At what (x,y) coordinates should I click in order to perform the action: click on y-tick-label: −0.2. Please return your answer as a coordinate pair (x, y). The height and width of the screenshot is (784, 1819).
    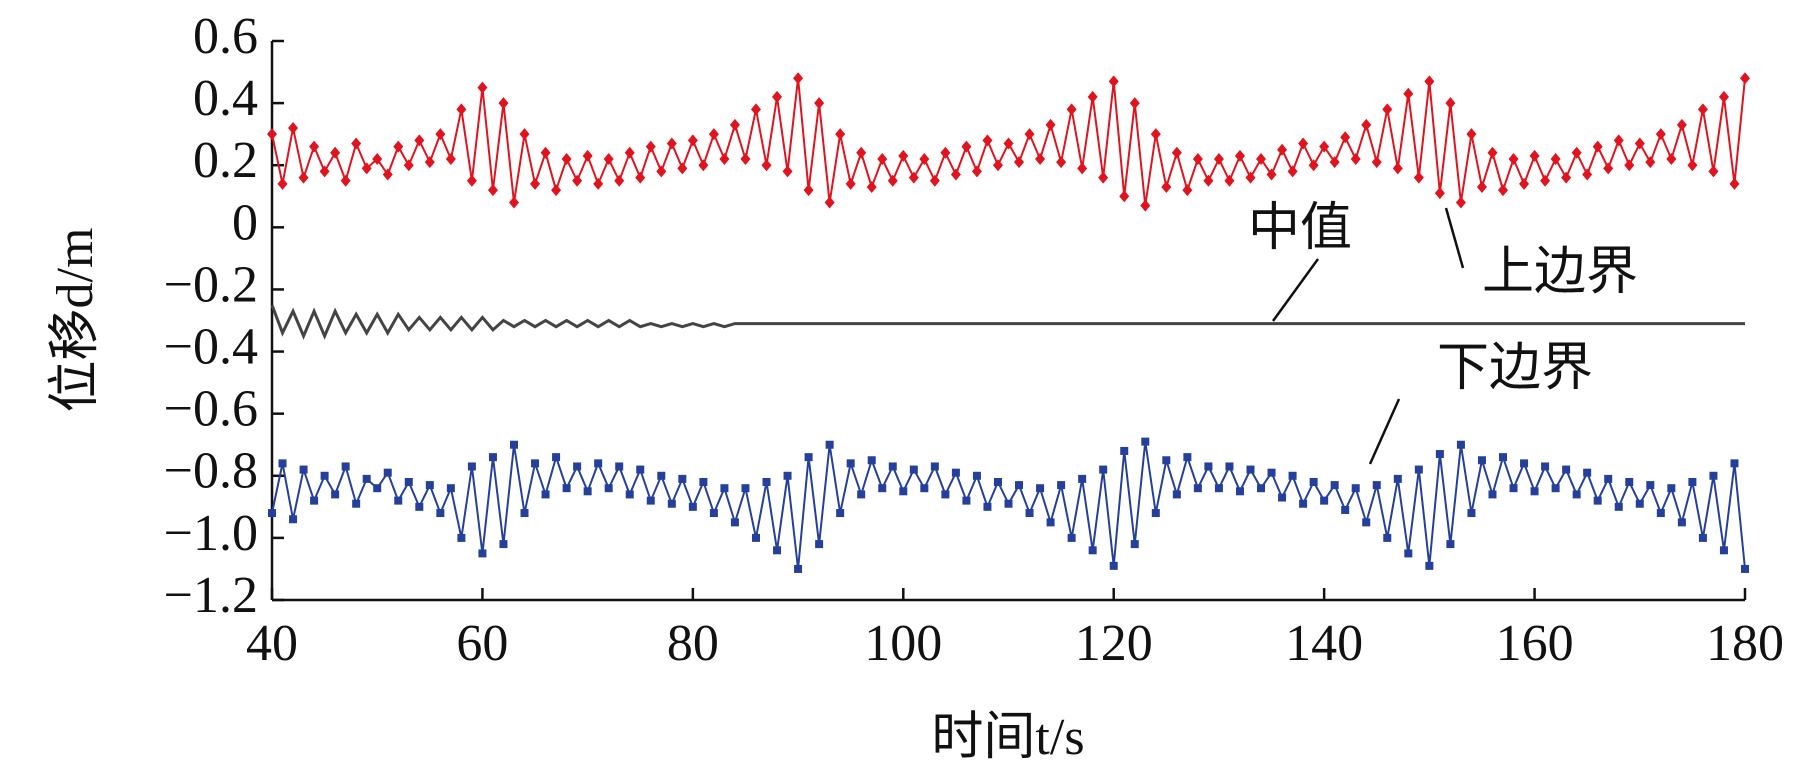
    Looking at the image, I should click on (211, 284).